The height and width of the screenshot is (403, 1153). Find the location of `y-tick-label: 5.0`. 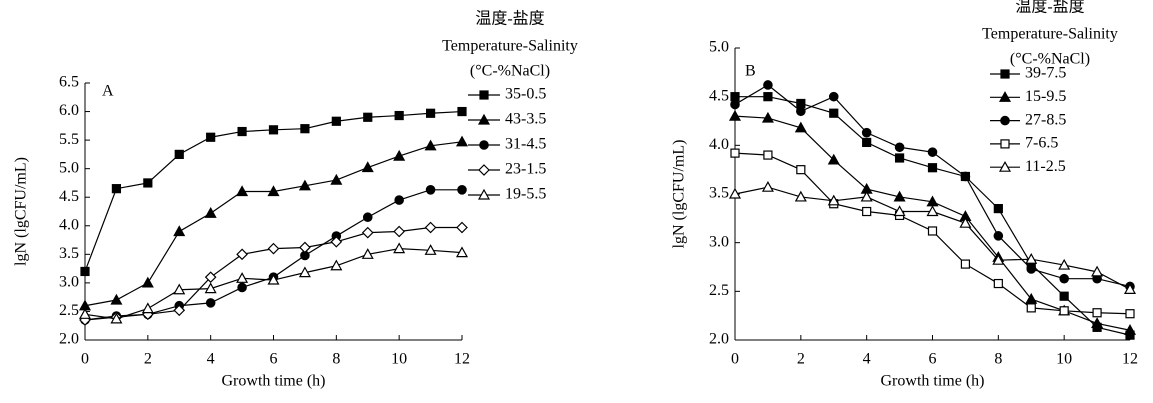

y-tick-label: 5.0 is located at coordinates (719, 47).